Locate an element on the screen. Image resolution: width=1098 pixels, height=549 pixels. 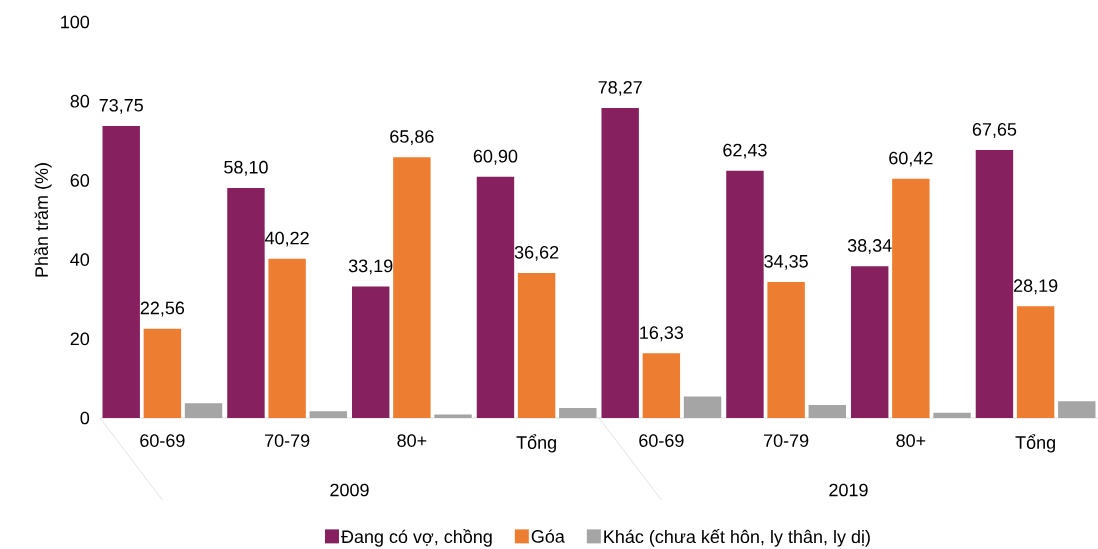
y-tick-label: 100 is located at coordinates (75, 22).